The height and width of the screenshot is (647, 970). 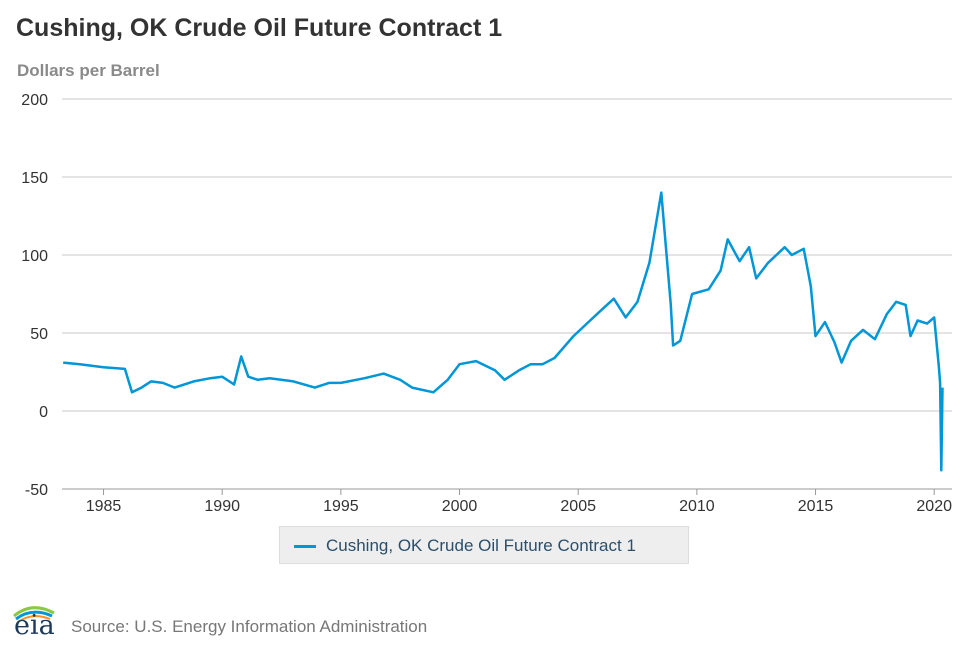 I want to click on logo-text: eia, so click(x=34, y=625).